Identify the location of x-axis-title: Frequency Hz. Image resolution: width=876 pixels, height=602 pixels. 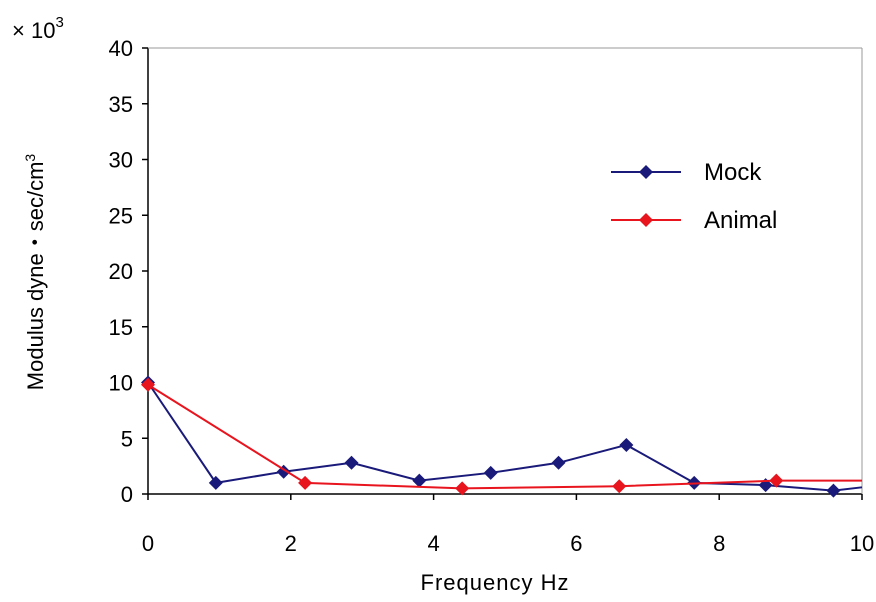
(495, 582).